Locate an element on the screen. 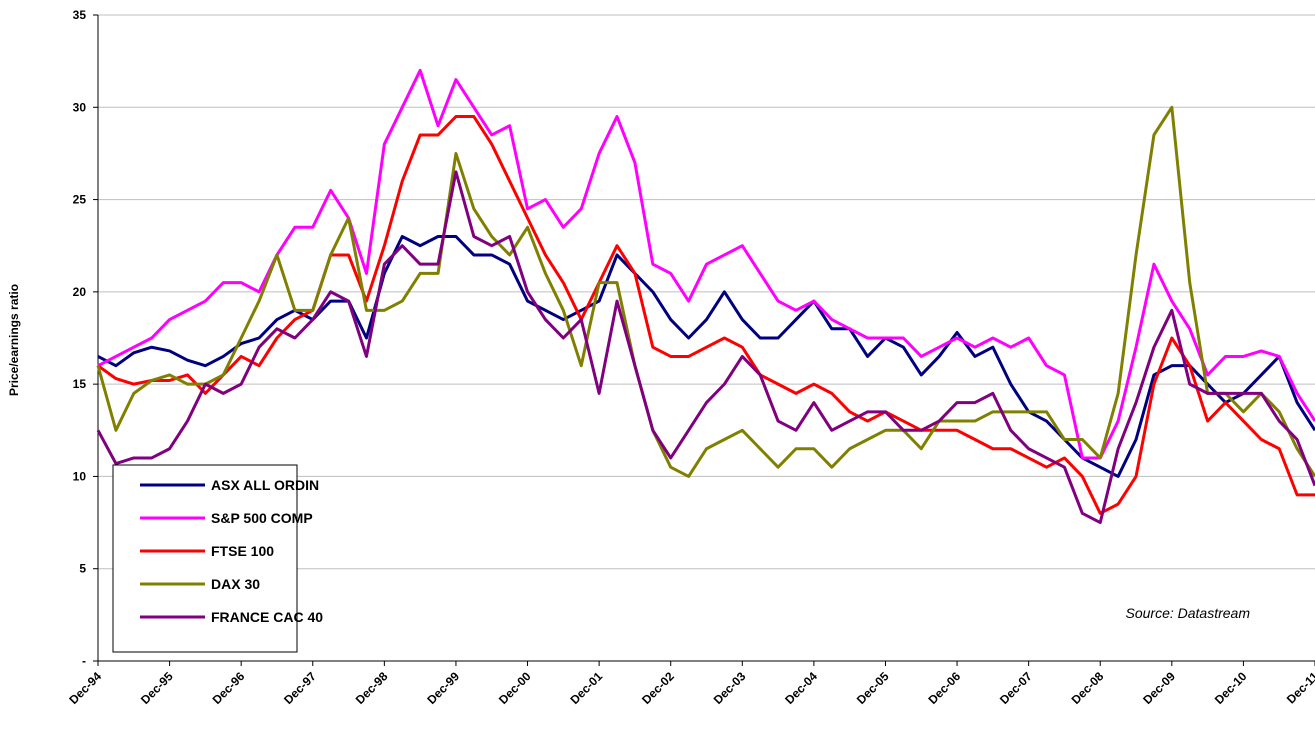  x-tick-label: Dec-96 is located at coordinates (229, 688).